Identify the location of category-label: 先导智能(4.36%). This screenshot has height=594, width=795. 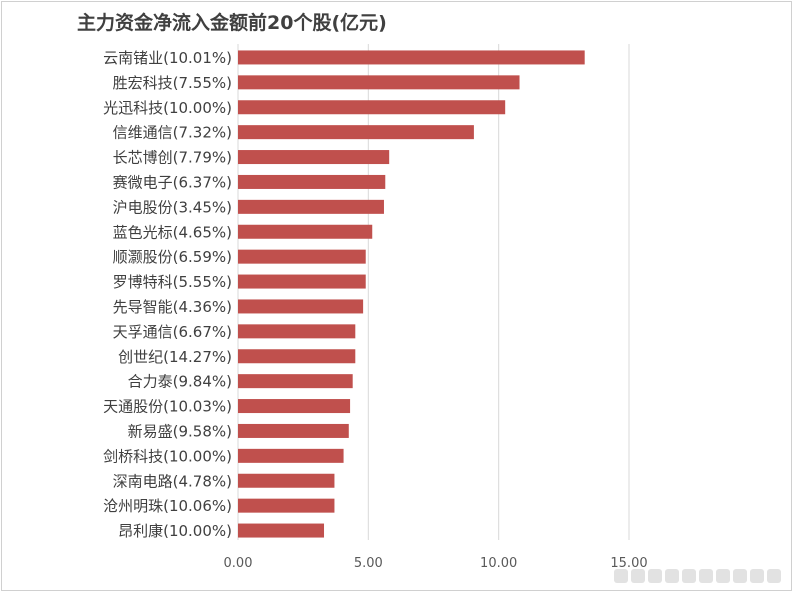
(172, 307).